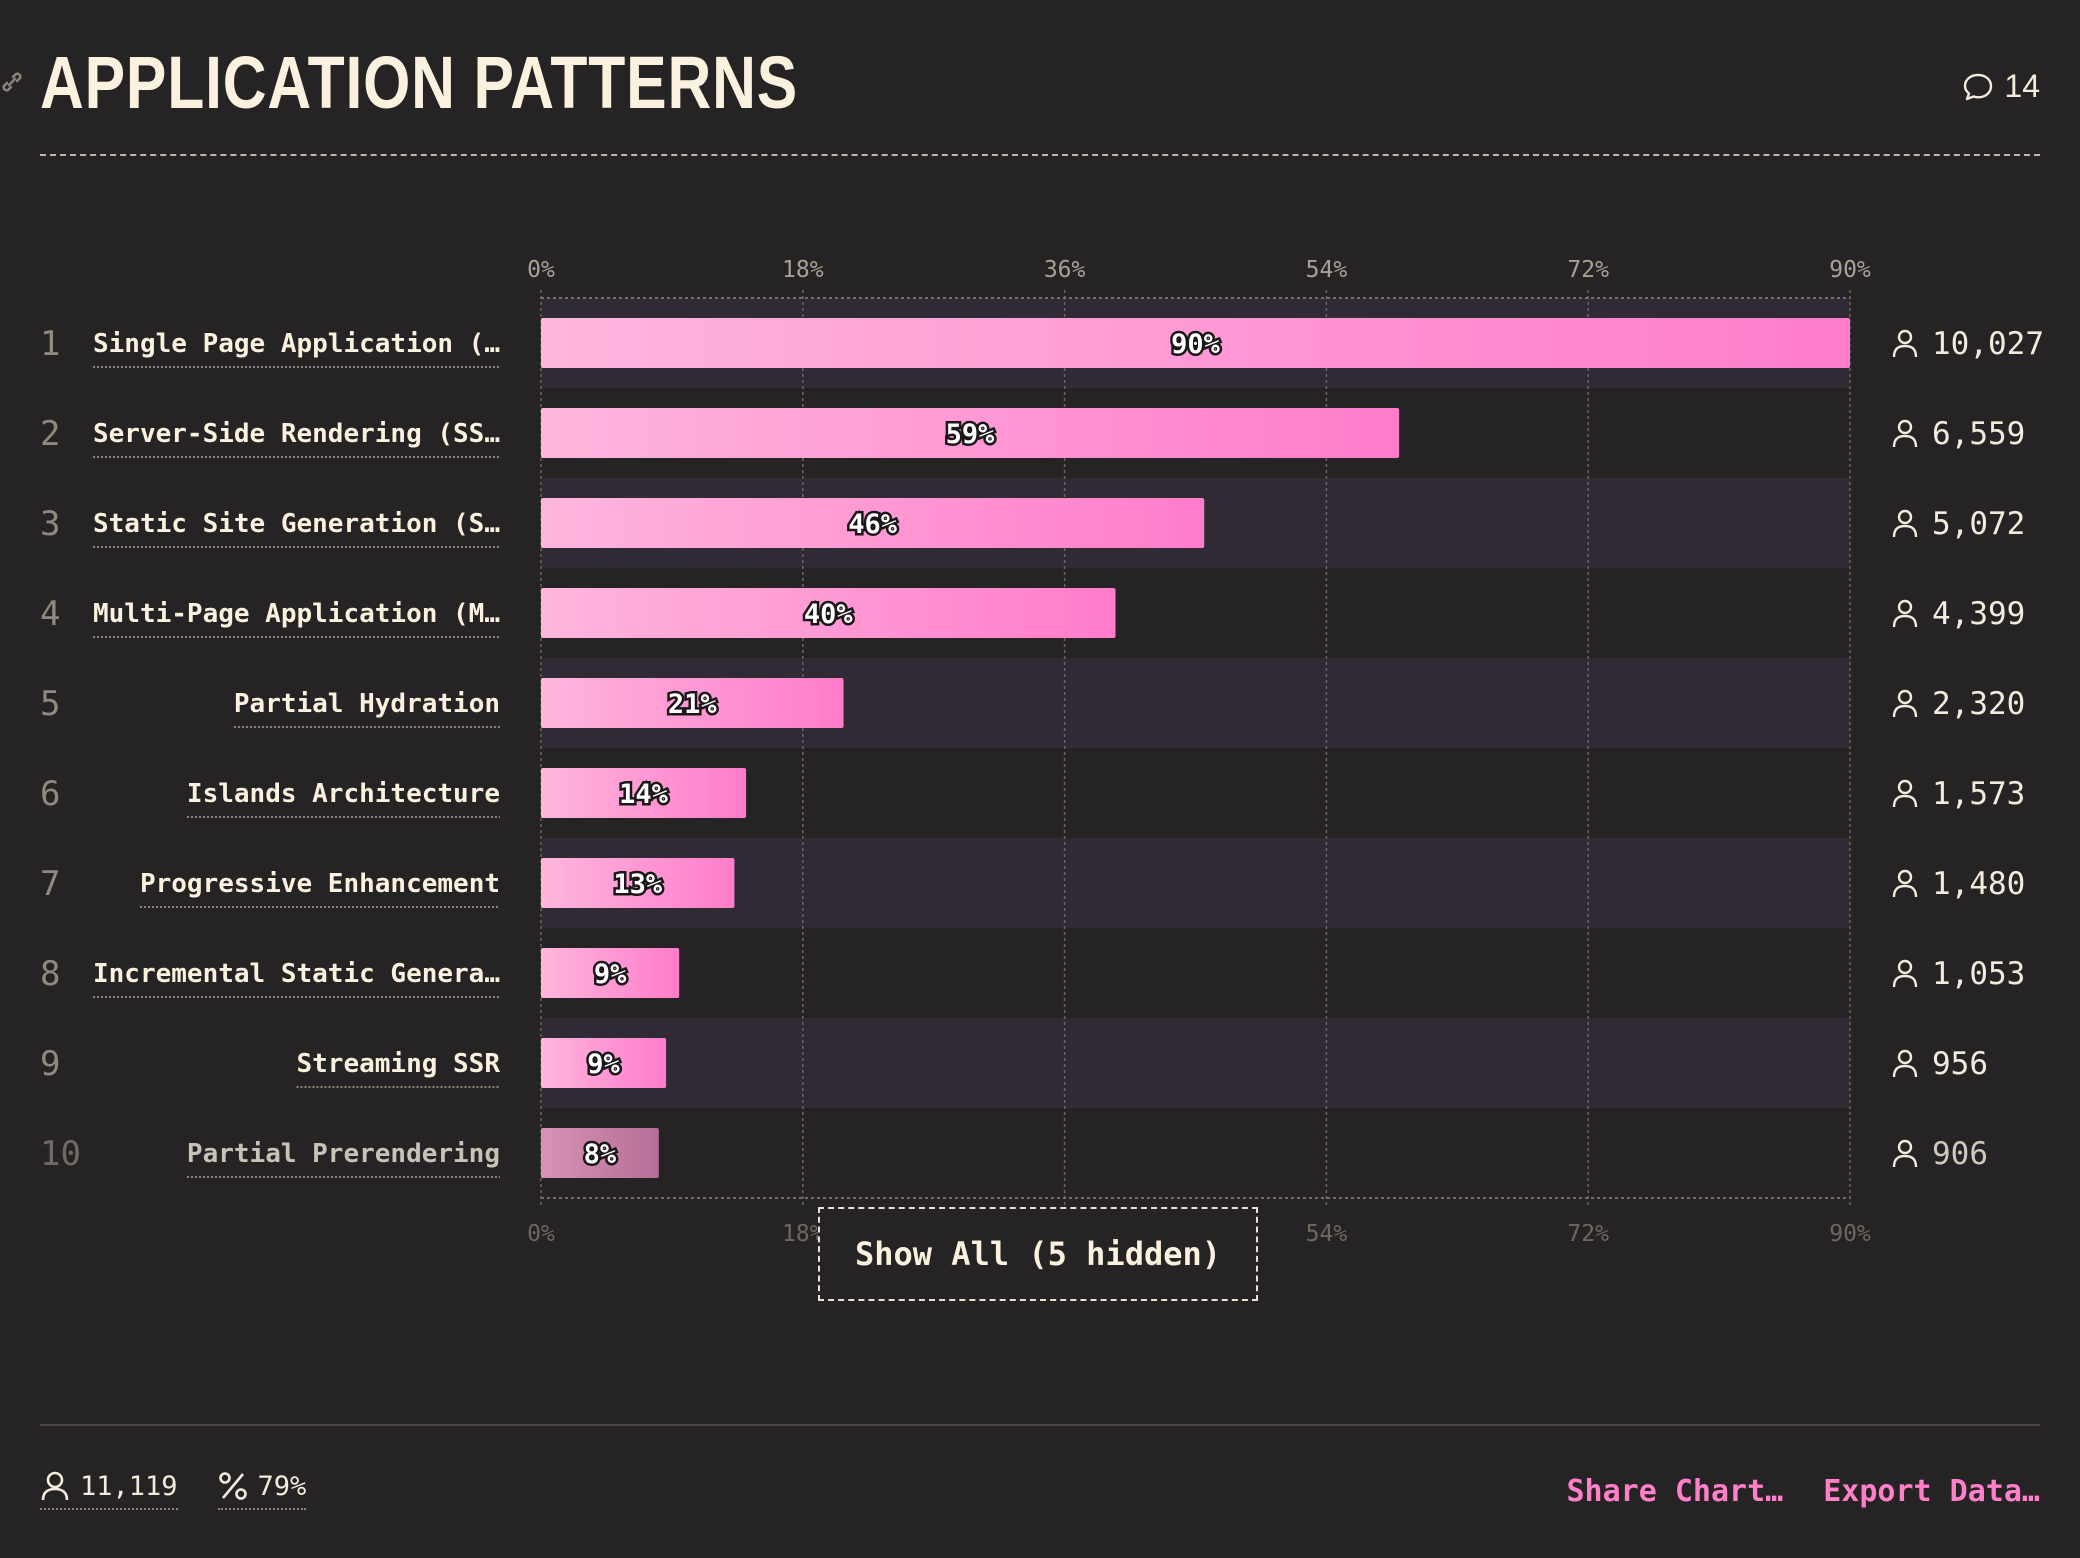 The height and width of the screenshot is (1558, 2080). I want to click on bar-value-label: 13%, so click(638, 884).